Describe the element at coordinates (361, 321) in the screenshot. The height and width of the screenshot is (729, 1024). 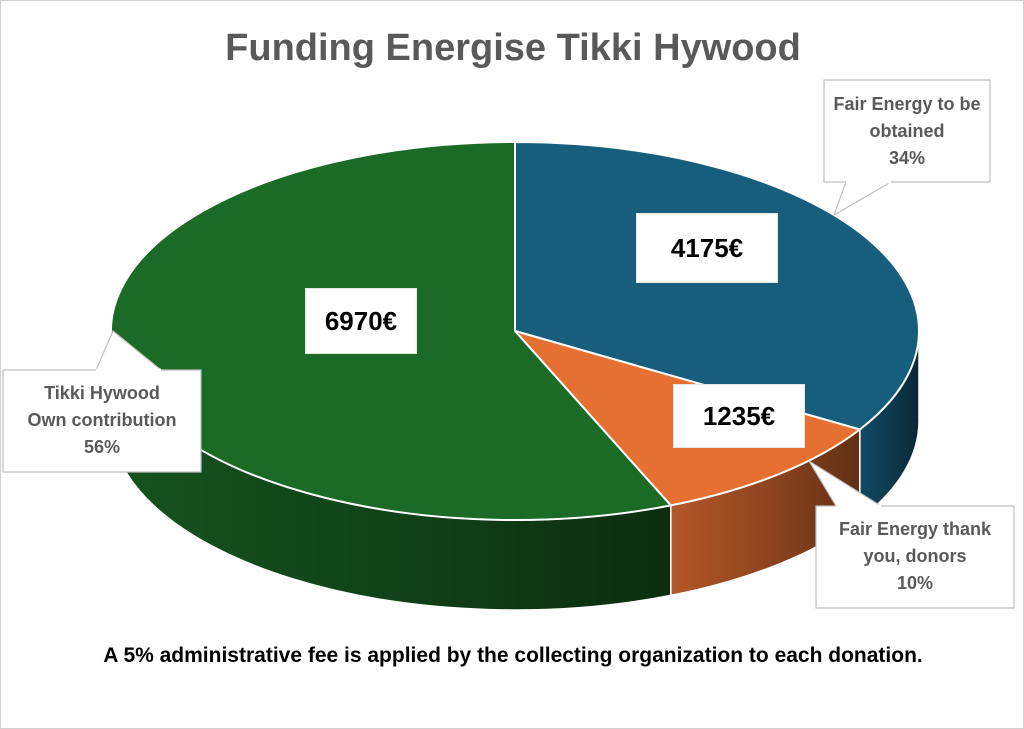
I see `value-label-own-contribution: 6970€` at that location.